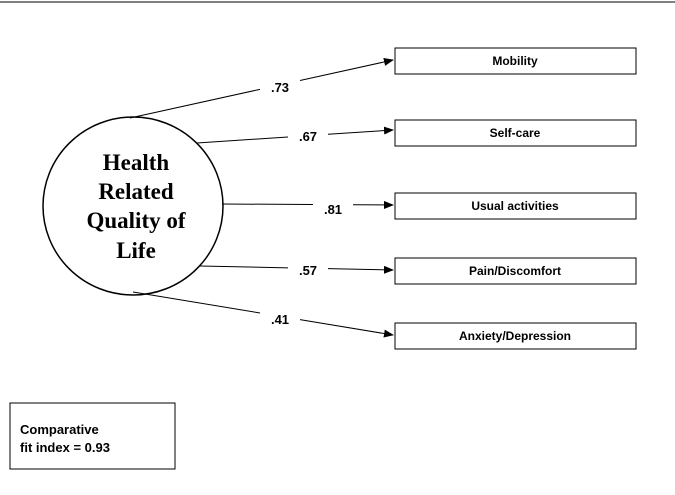 The height and width of the screenshot is (495, 675). I want to click on latent-label-line: Related, so click(136, 191).